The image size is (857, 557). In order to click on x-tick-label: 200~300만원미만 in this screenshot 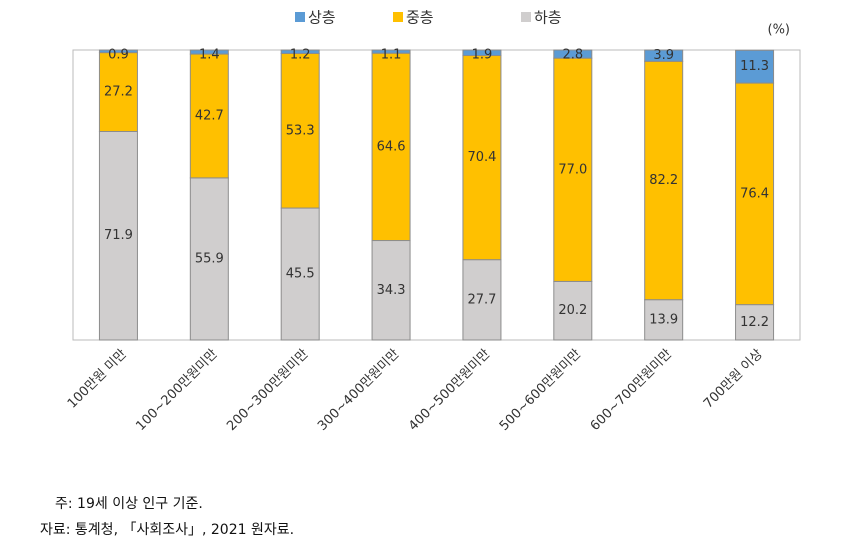, I will do `click(267, 390)`.